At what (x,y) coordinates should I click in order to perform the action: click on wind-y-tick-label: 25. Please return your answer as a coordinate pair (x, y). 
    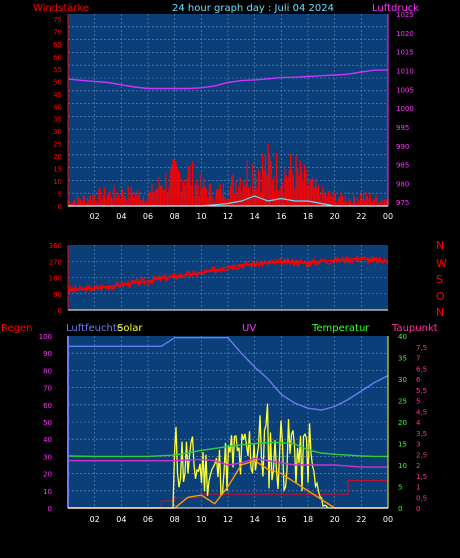
    Looking at the image, I should click on (57, 145).